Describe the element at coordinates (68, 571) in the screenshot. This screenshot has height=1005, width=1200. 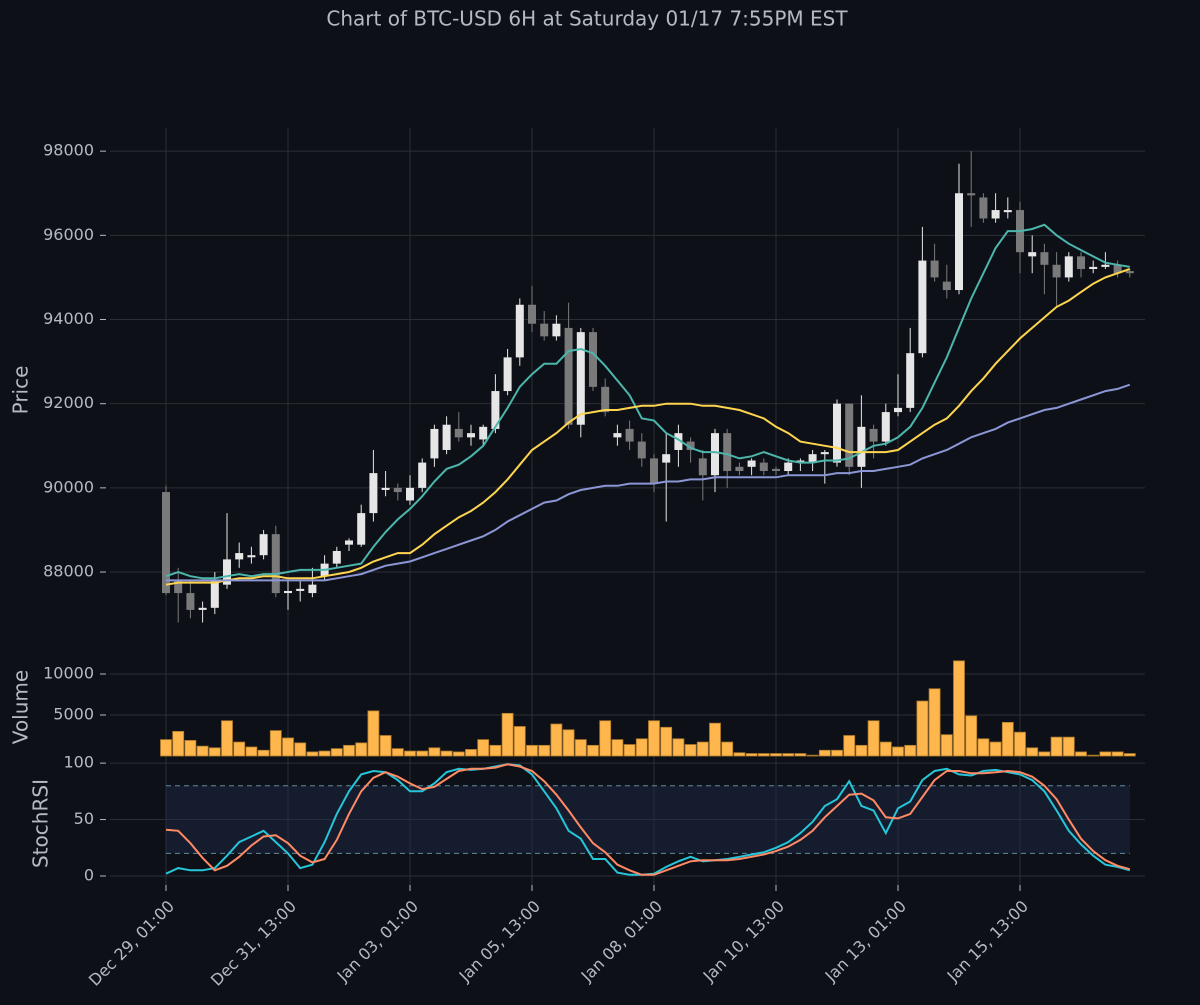
I see `y-tick-label: 88000` at that location.